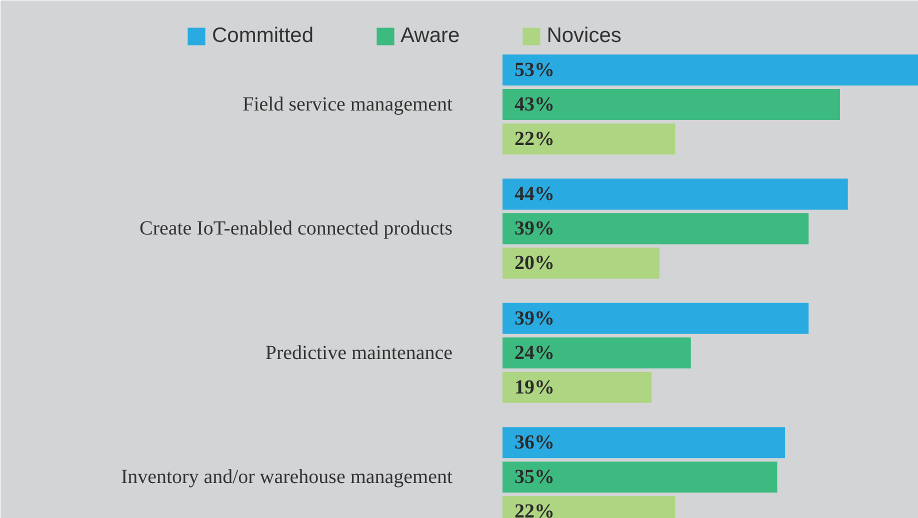 The width and height of the screenshot is (918, 518). I want to click on data-label: 36%, so click(534, 443).